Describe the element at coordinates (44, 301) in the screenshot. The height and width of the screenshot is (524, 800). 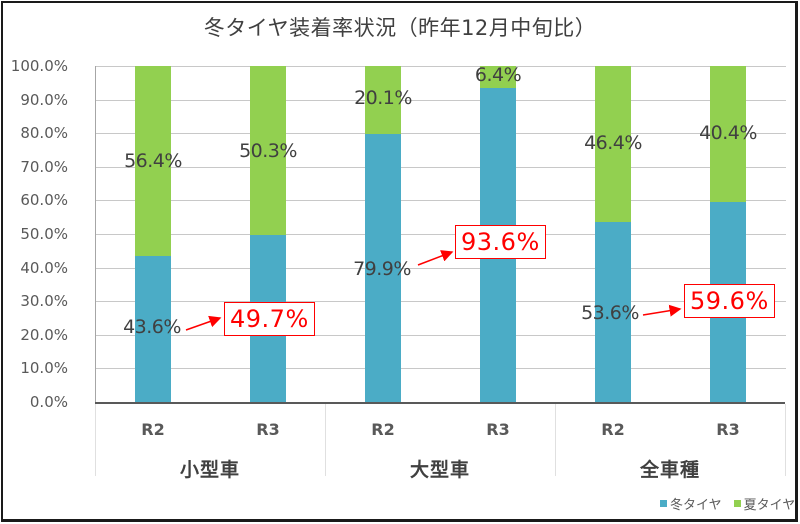
I see `y-tick-label: 30.0%` at that location.